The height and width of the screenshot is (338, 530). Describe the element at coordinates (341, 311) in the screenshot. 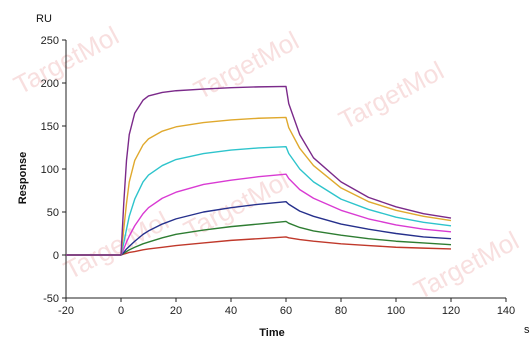

I see `x-tick-label: 80` at that location.